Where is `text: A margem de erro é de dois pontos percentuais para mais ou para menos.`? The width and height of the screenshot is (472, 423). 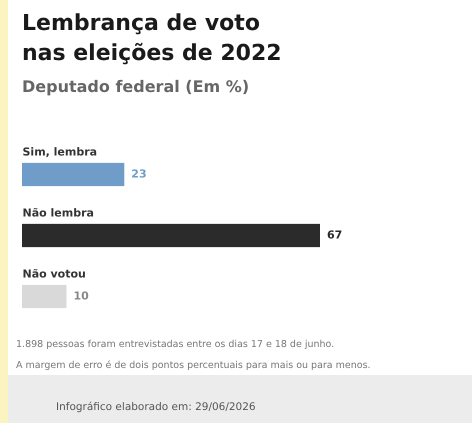
text: A margem de erro é de dois pontos percentuais para mais ou para menos. is located at coordinates (193, 366).